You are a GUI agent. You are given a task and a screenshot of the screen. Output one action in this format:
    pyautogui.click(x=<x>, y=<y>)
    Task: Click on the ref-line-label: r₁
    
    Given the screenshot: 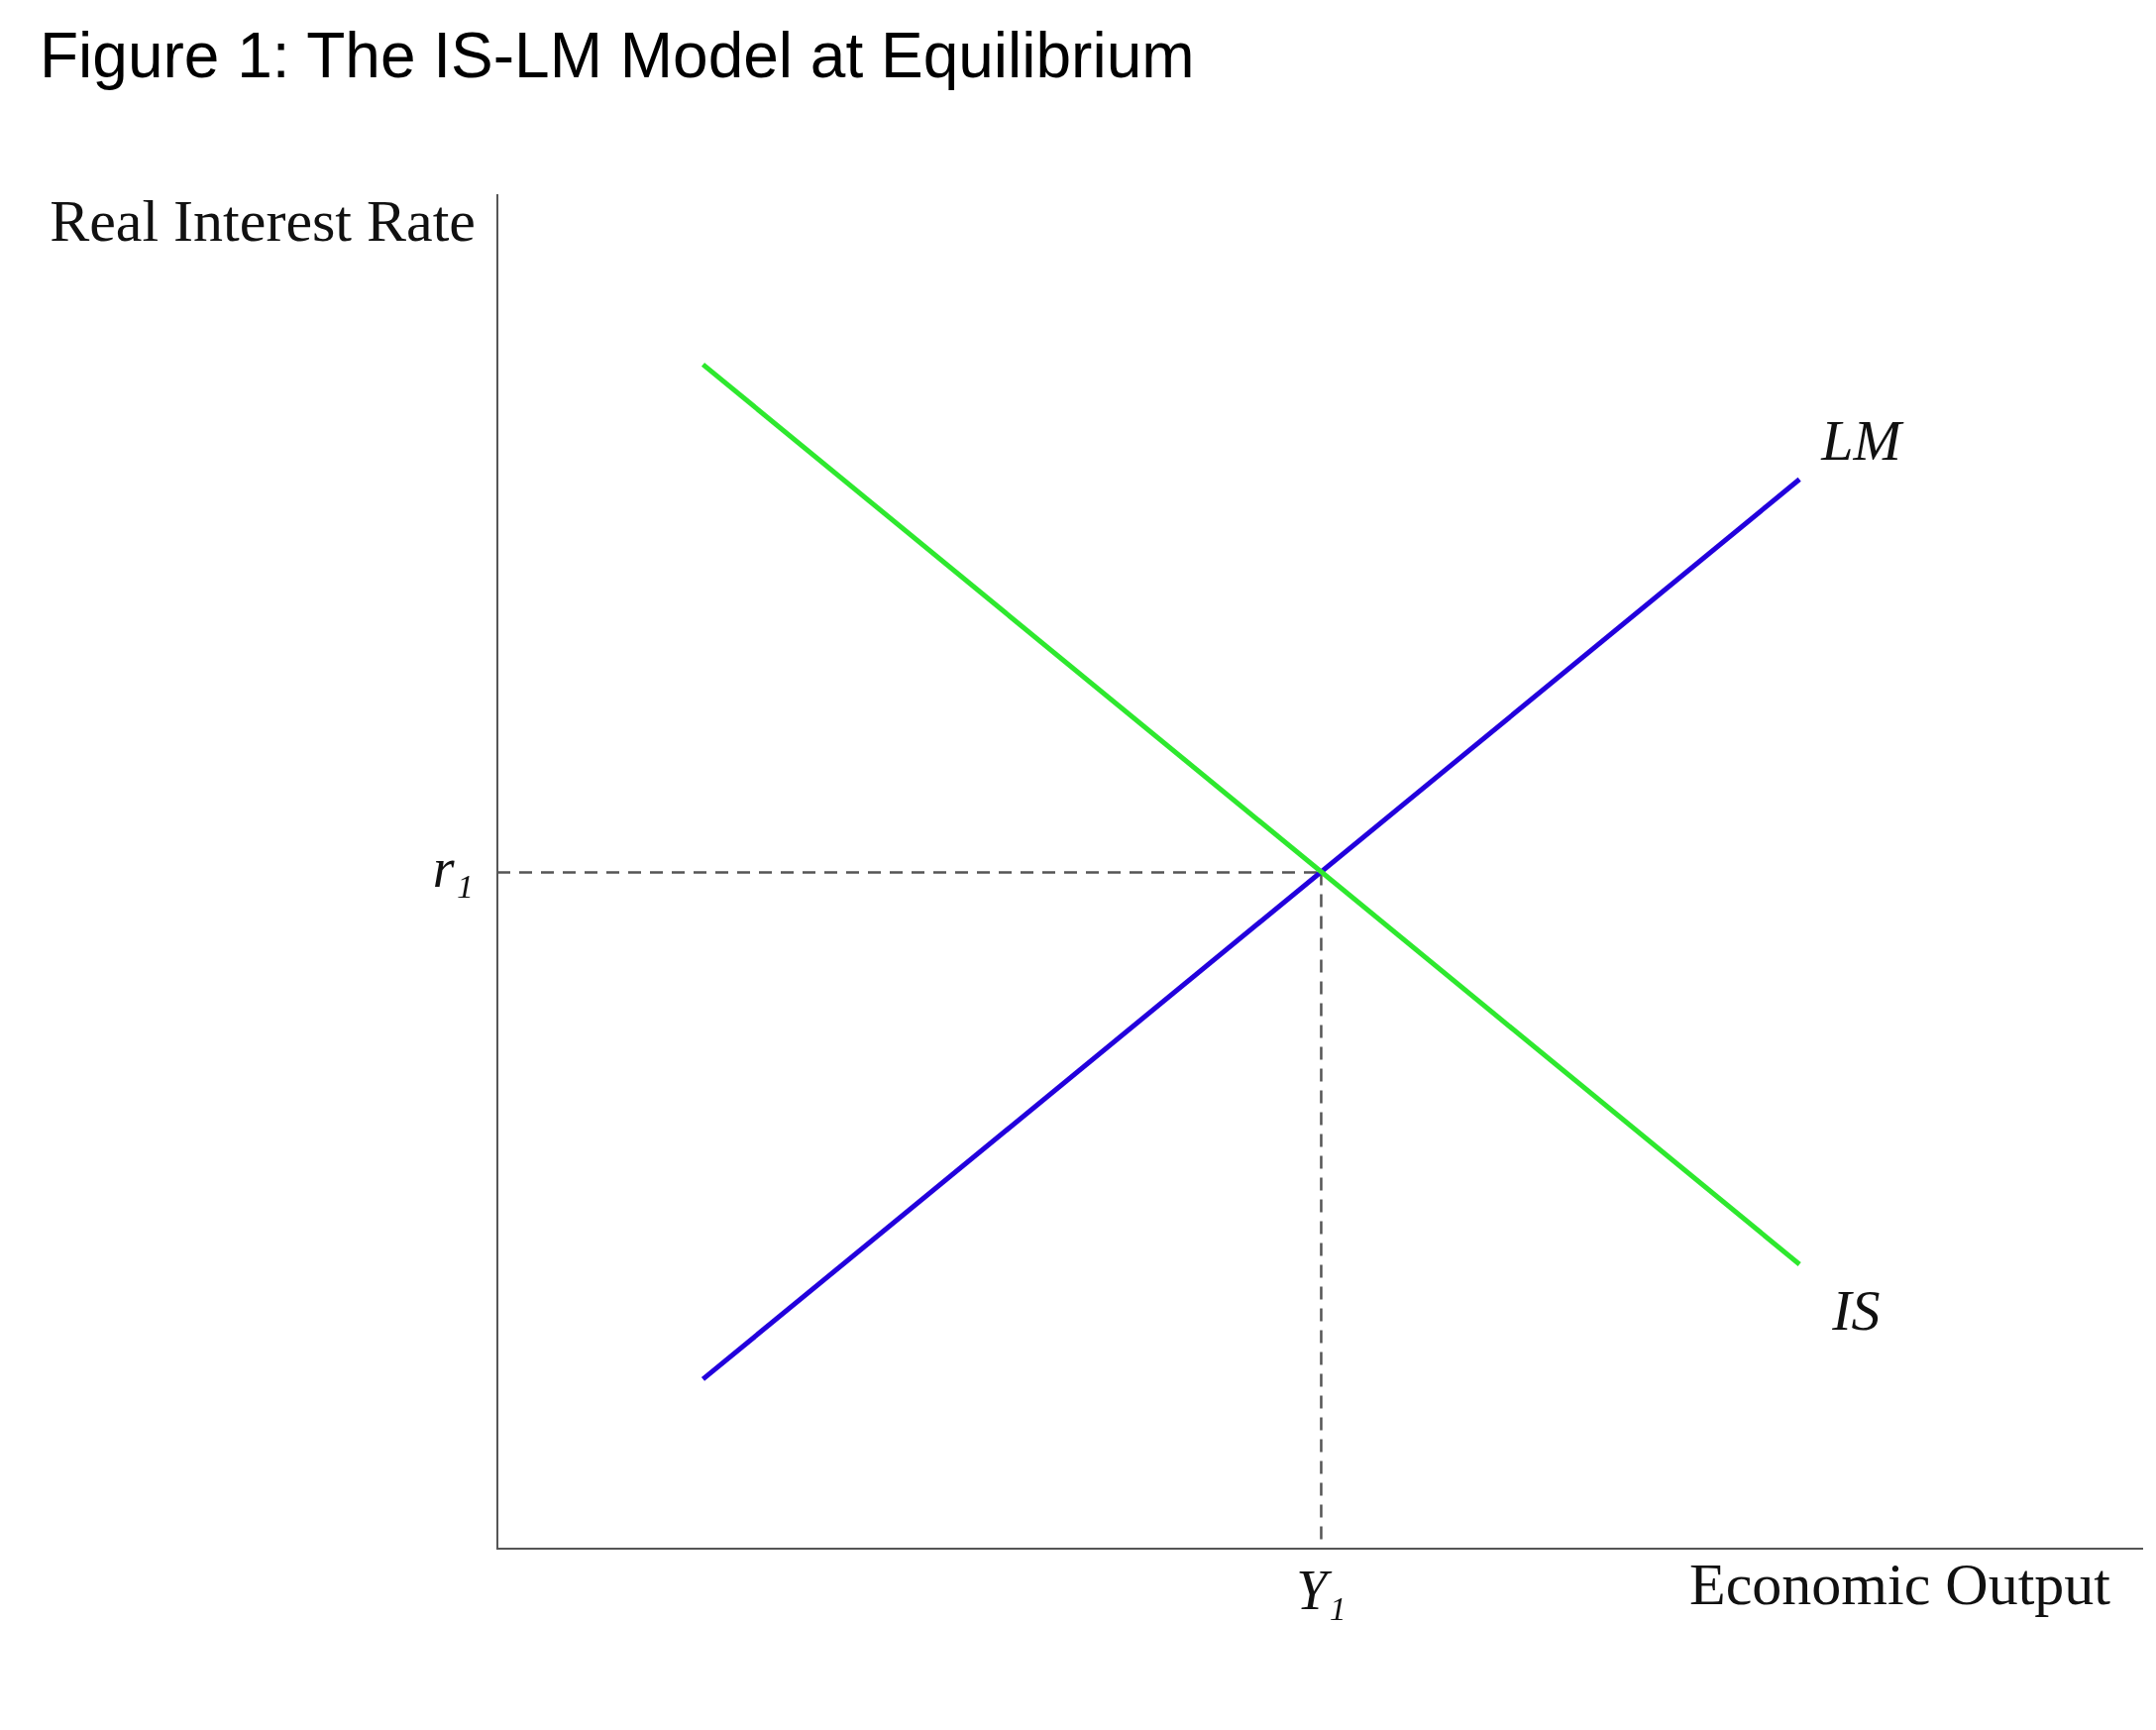 What is the action you would take?
    pyautogui.click(x=453, y=868)
    